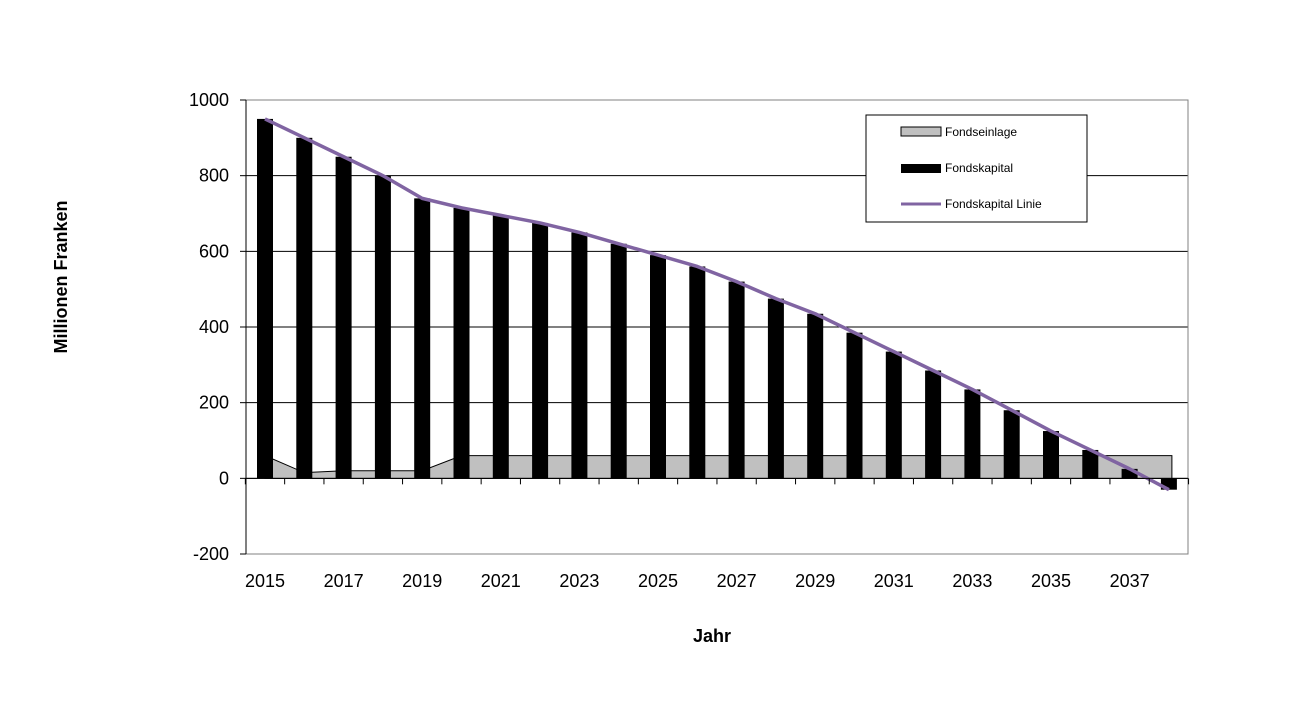 The width and height of the screenshot is (1290, 716). Describe the element at coordinates (214, 327) in the screenshot. I see `y-tick-label-400: 400` at that location.